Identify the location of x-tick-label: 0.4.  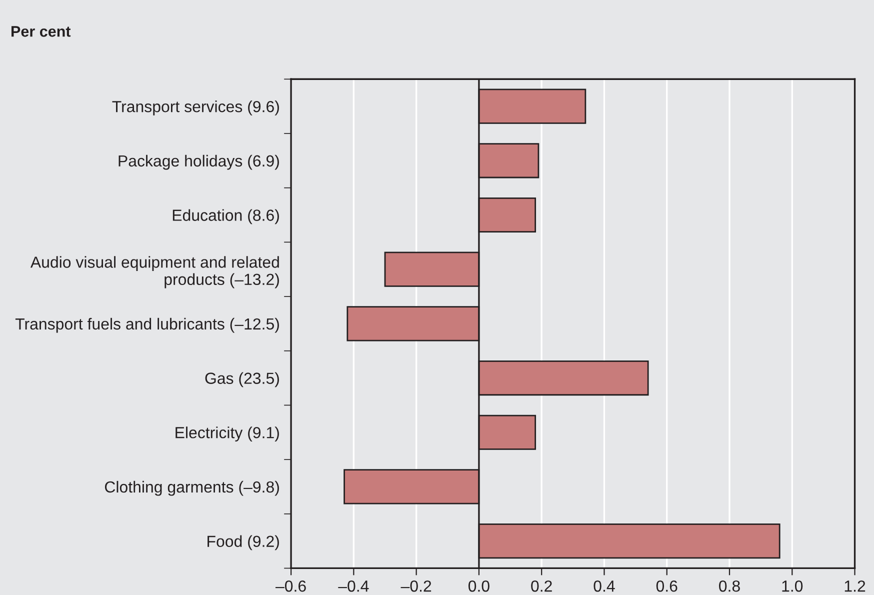
(604, 586).